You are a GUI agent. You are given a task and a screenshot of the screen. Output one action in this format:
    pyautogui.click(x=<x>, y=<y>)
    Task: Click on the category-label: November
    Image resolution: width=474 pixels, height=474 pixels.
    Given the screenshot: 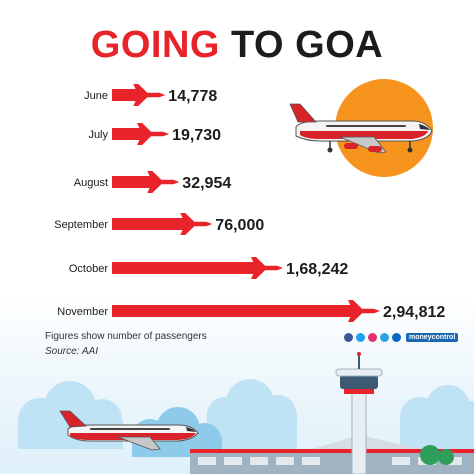 What is the action you would take?
    pyautogui.click(x=82, y=312)
    